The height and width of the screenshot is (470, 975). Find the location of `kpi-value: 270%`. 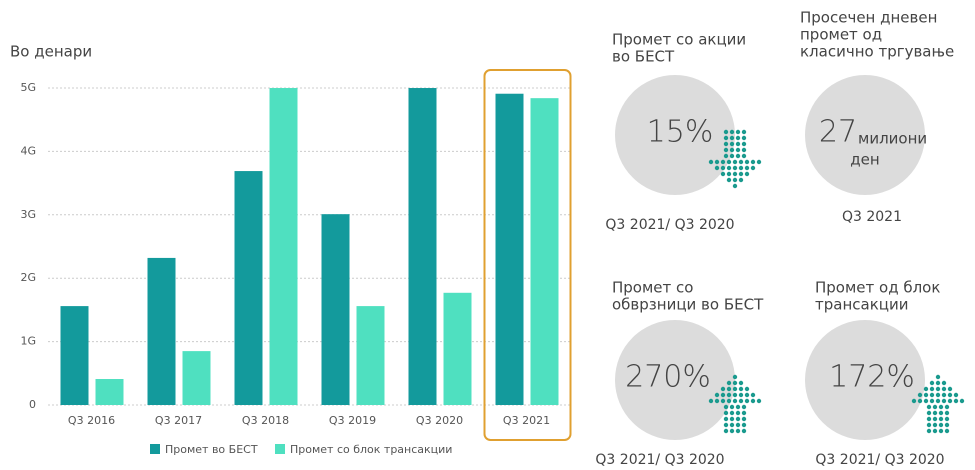

kpi-value: 270% is located at coordinates (668, 377).